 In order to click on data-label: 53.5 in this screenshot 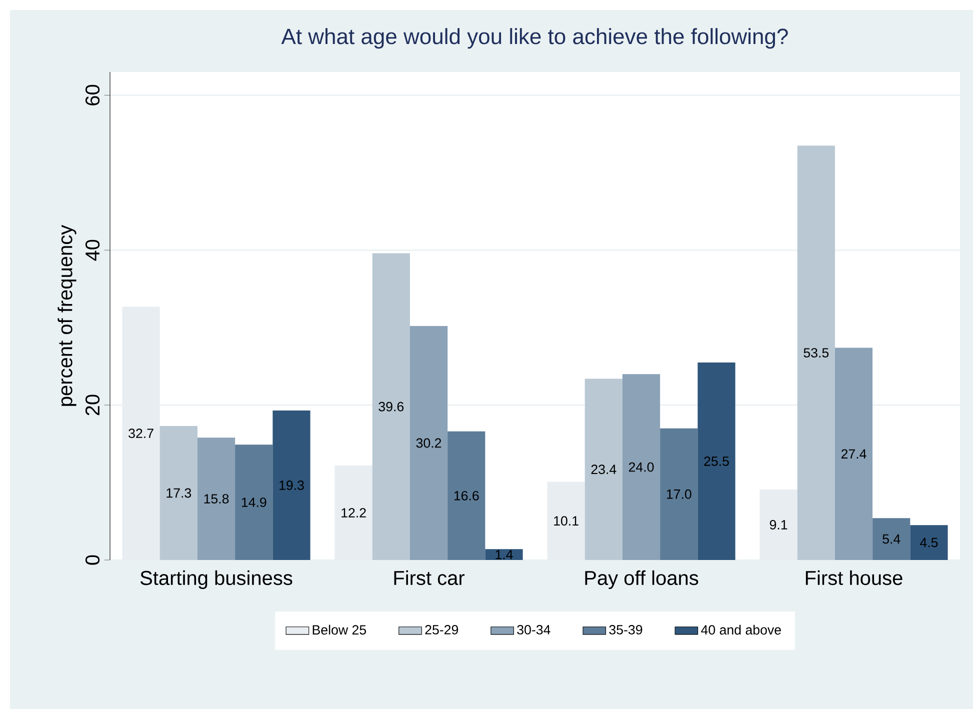, I will do `click(816, 353)`.